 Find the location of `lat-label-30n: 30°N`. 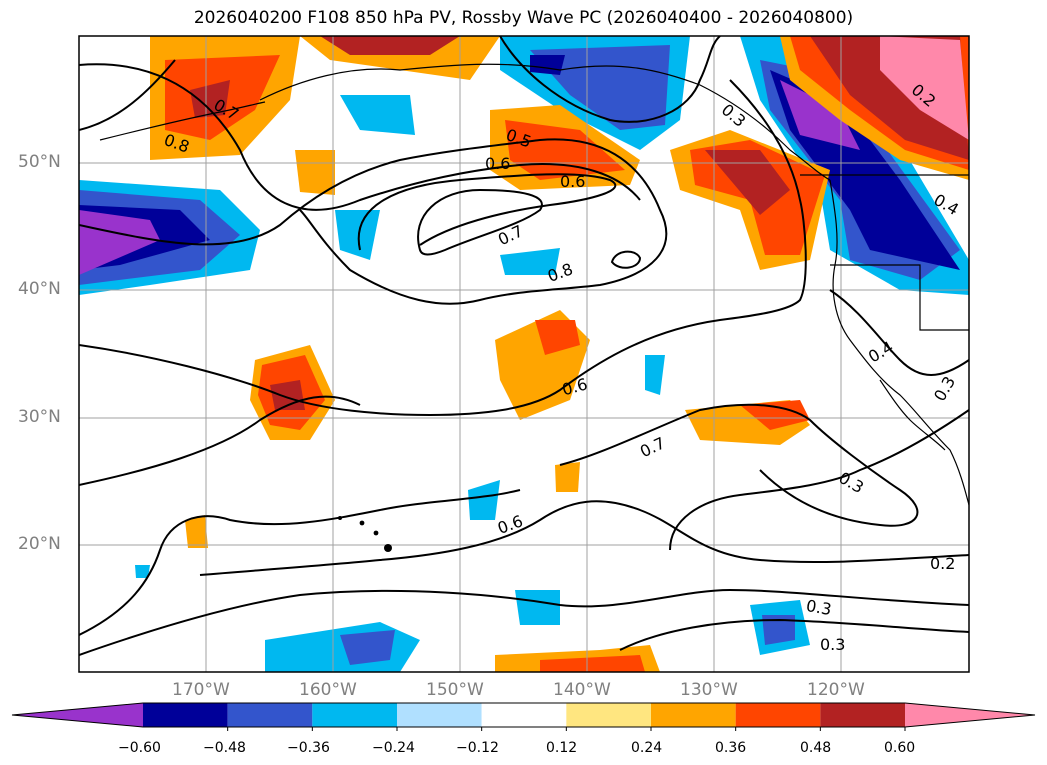

lat-label-30n: 30°N is located at coordinates (39, 417).